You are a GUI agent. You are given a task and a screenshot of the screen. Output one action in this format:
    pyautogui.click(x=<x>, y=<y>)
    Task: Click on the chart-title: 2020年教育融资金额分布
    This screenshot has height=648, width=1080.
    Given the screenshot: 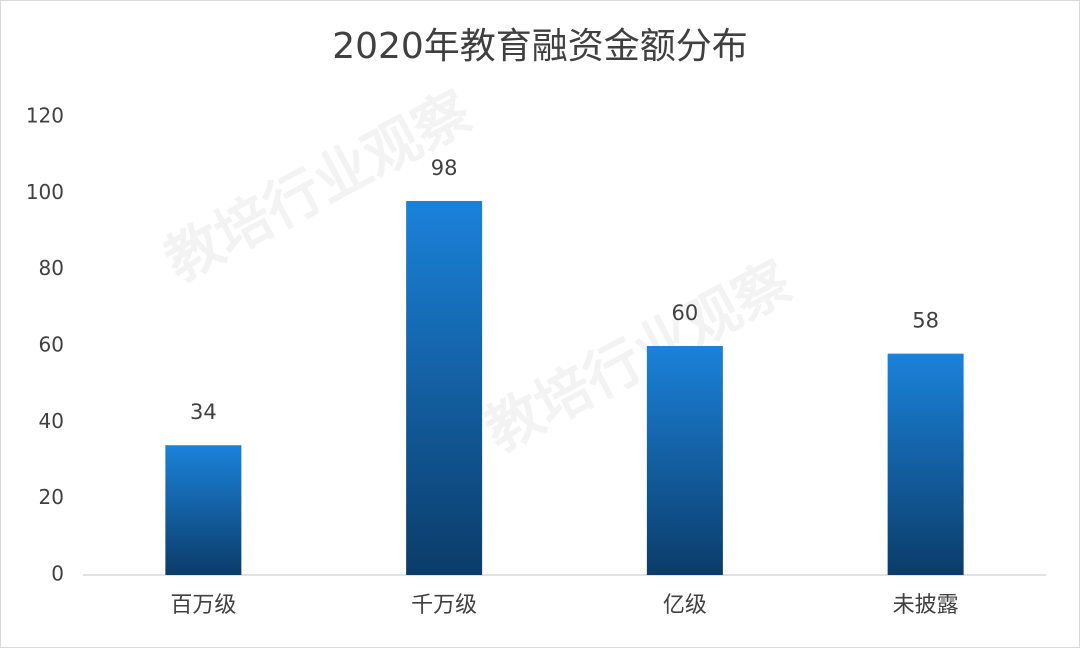 What is the action you would take?
    pyautogui.click(x=540, y=46)
    